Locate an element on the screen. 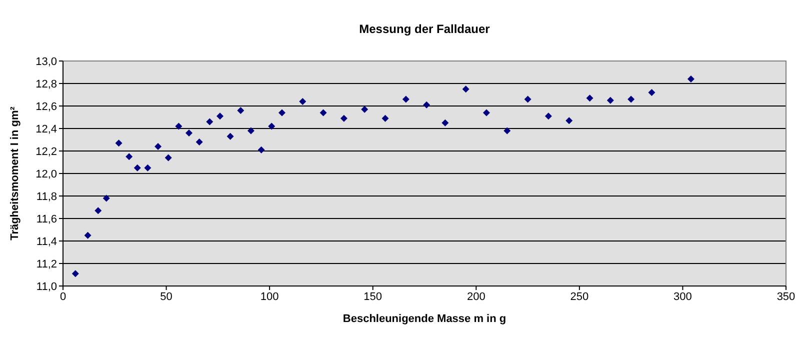 Image resolution: width=807 pixels, height=346 pixels. y-tick-label: 12,6 is located at coordinates (46, 106).